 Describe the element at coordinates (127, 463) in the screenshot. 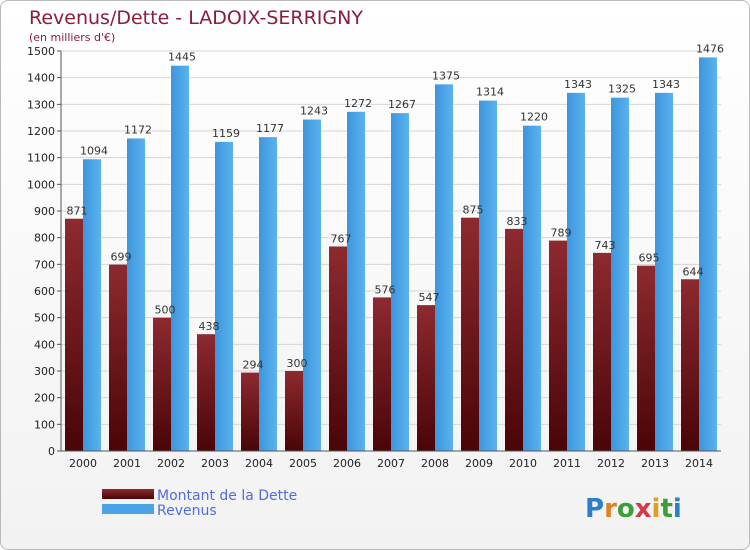

I see `x-tick-label: 2001` at that location.